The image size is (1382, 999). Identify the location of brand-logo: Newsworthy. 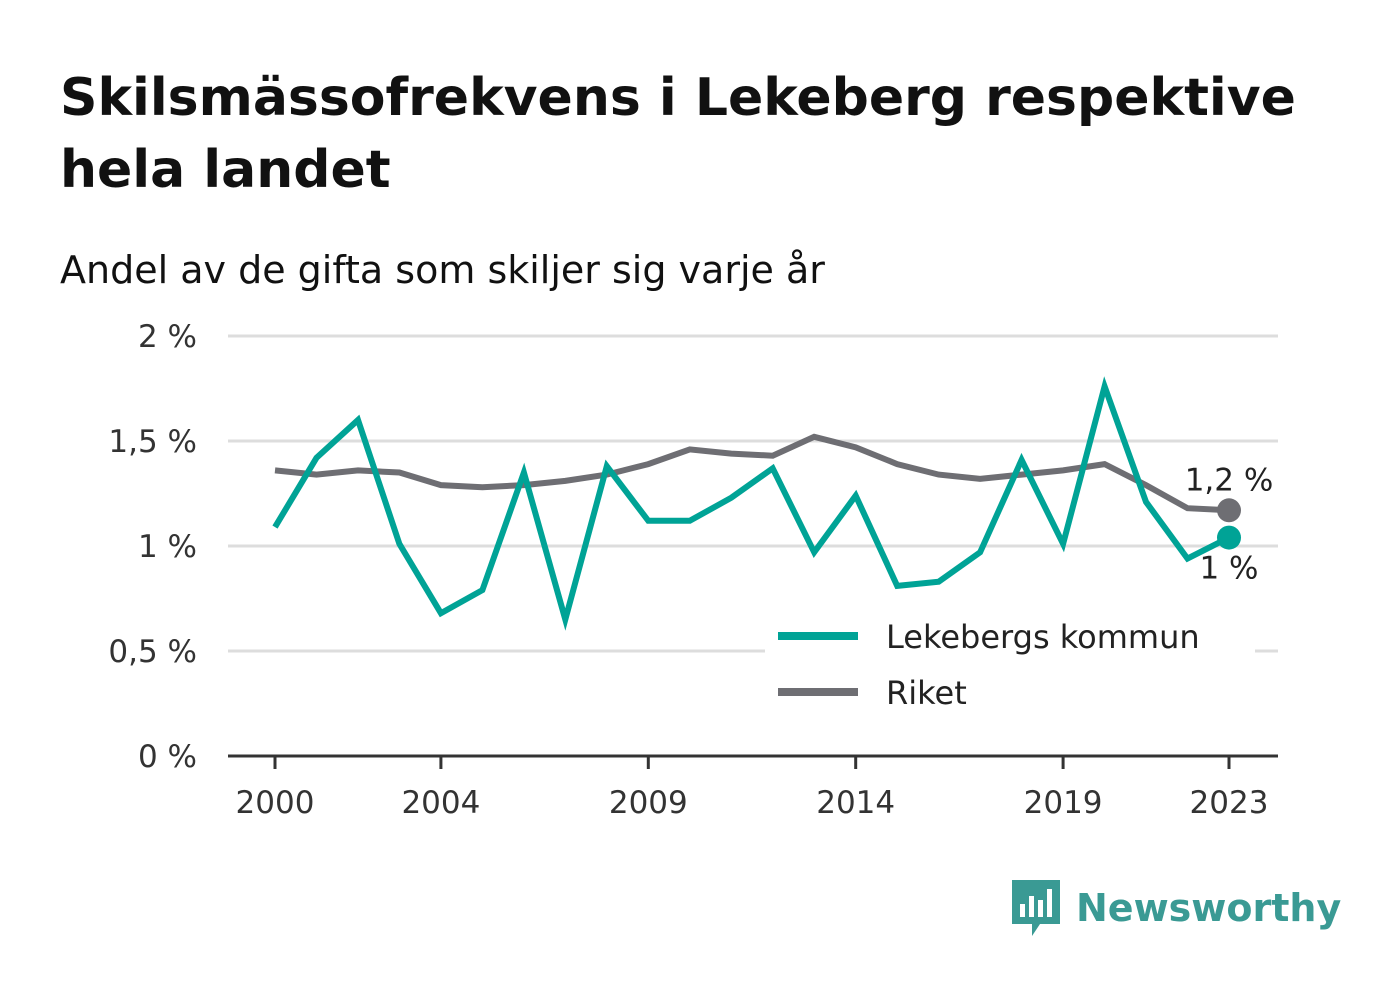
(1175, 908).